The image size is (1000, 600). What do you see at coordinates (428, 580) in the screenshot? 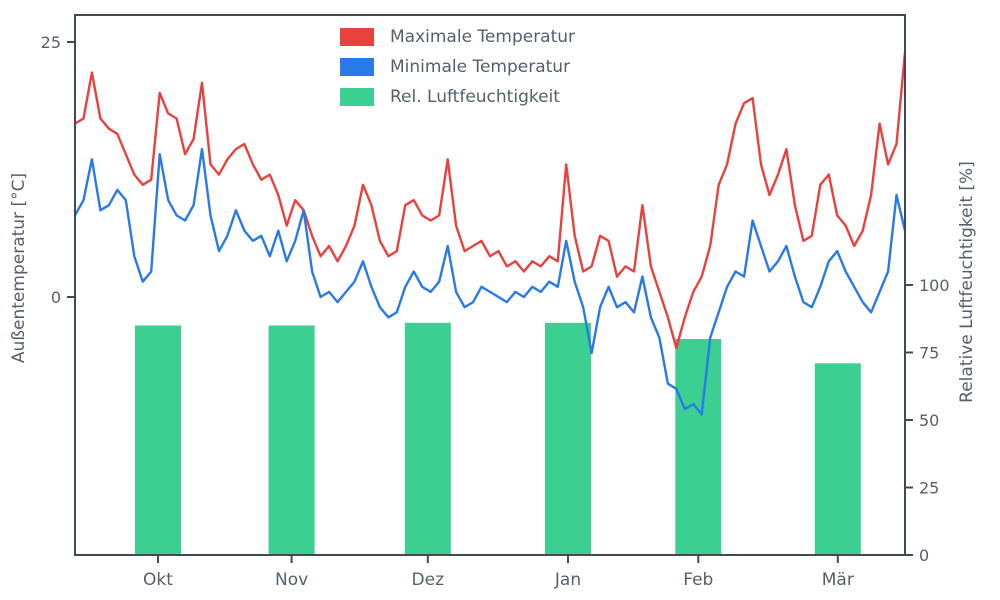
I see `svg-text: Dez` at bounding box center [428, 580].